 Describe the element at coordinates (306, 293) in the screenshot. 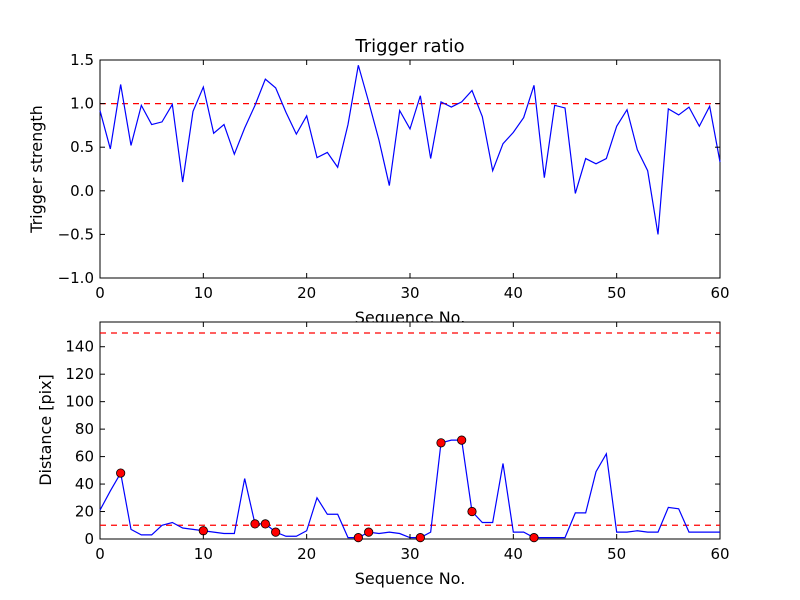

I see `top-x-tick-label: 20` at that location.